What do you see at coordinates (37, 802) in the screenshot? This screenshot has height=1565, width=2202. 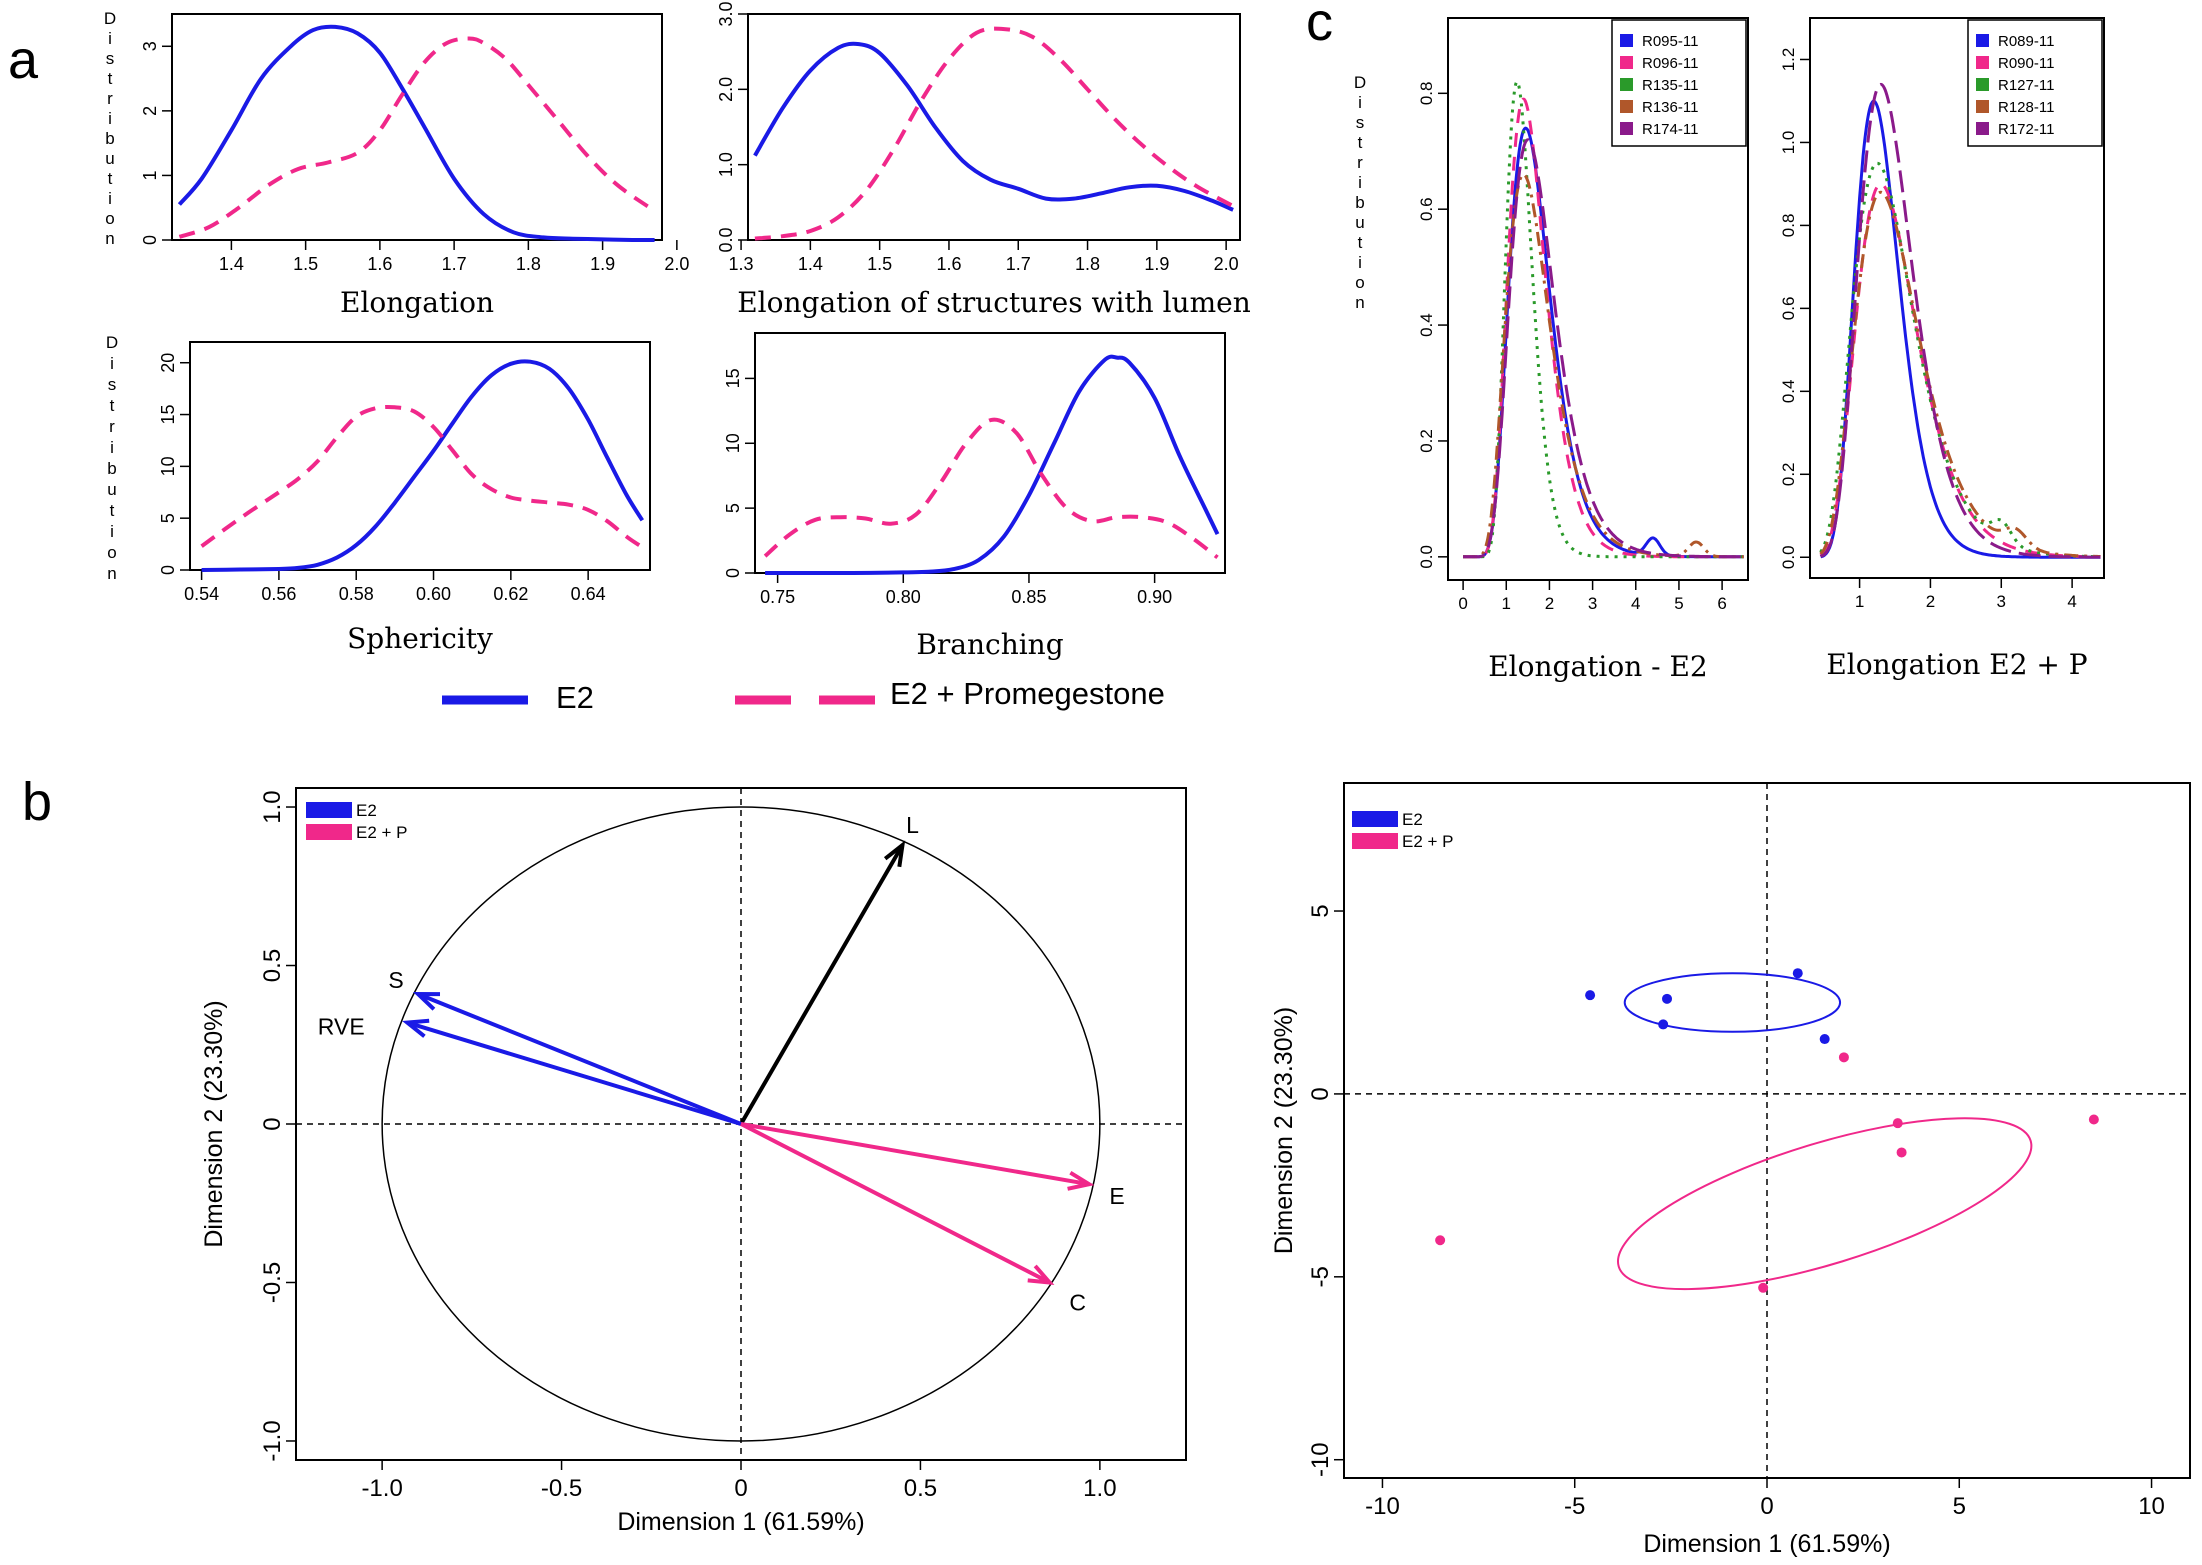 I see `panel-label-b: b` at bounding box center [37, 802].